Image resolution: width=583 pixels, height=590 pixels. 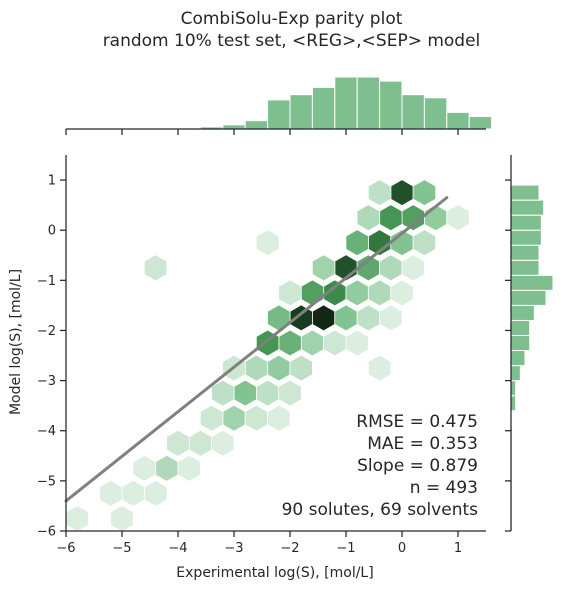 What do you see at coordinates (458, 548) in the screenshot?
I see `x-tick-label-7: 1` at bounding box center [458, 548].